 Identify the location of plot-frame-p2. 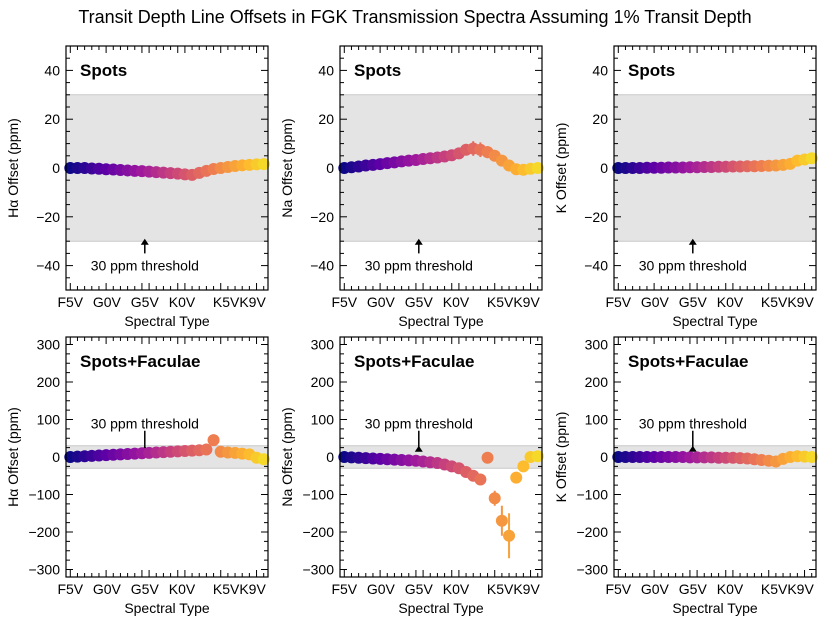
(441, 168).